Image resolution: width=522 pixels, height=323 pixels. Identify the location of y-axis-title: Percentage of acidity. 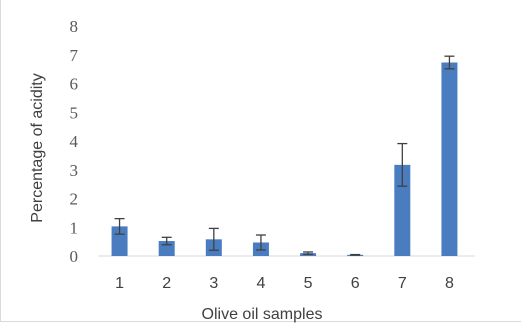
(37, 147).